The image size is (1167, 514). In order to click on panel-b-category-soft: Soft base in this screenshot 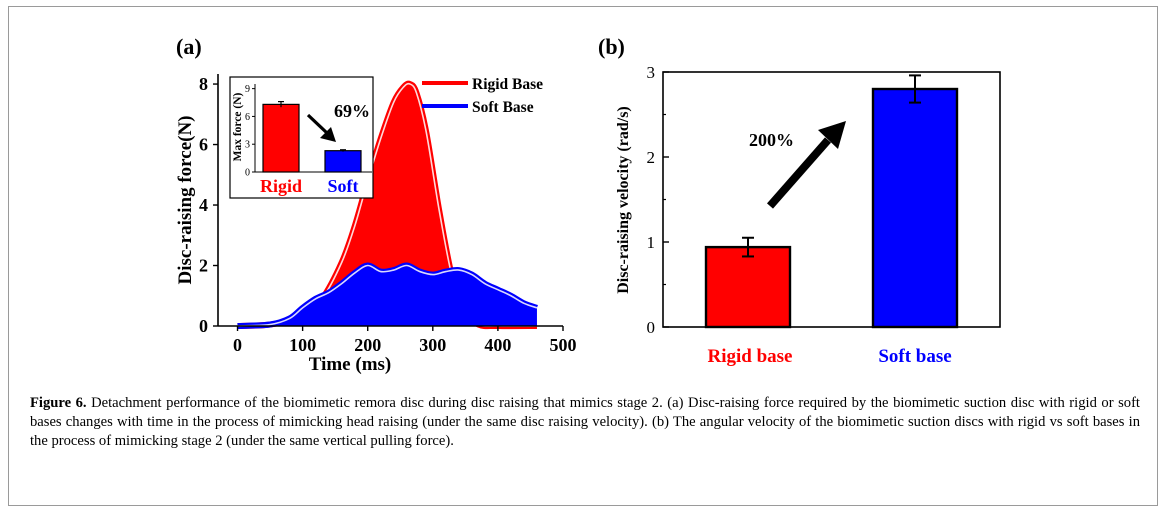, I will do `click(914, 356)`.